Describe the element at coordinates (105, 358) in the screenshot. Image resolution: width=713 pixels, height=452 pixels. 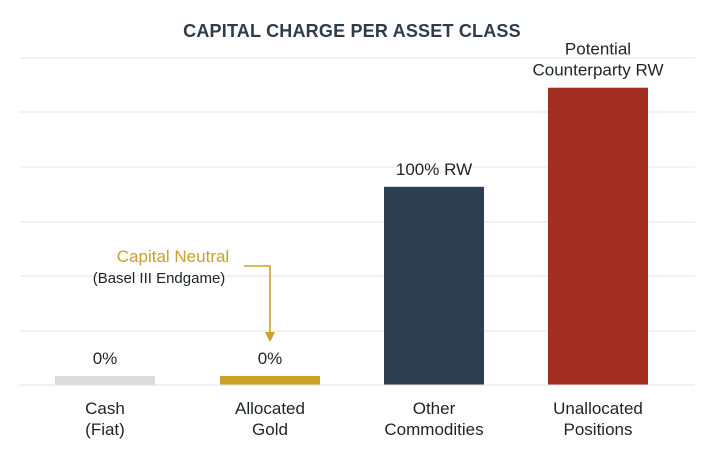
I see `data-label-0: 0%` at that location.